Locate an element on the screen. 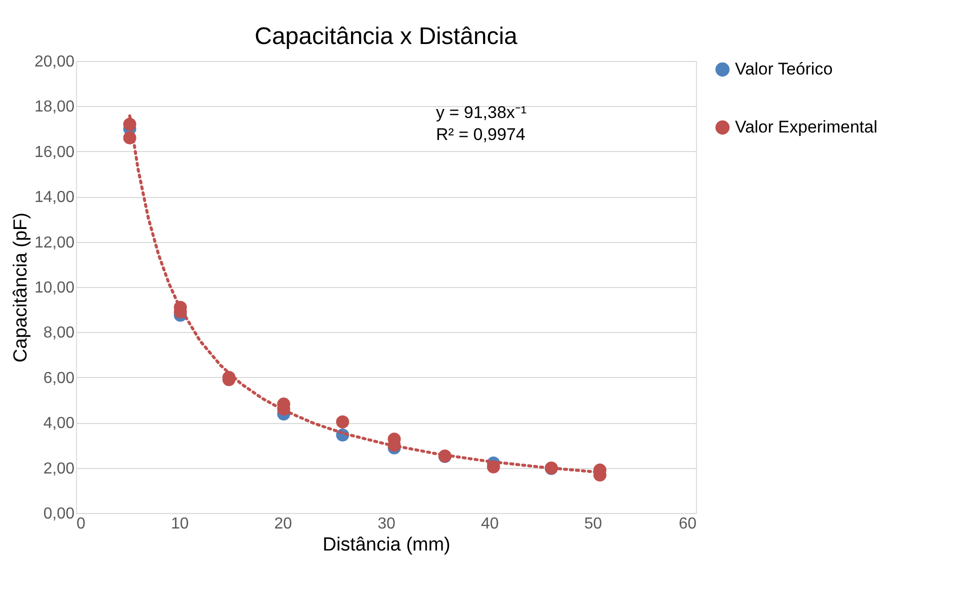 The width and height of the screenshot is (964, 593). x-tick-label: 40 is located at coordinates (489, 524).